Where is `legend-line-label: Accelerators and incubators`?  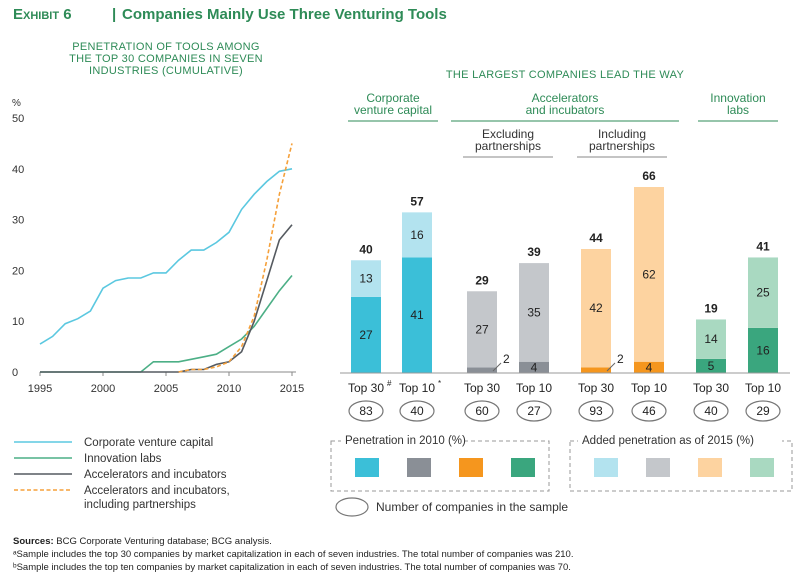
legend-line-label: Accelerators and incubators is located at coordinates (155, 475).